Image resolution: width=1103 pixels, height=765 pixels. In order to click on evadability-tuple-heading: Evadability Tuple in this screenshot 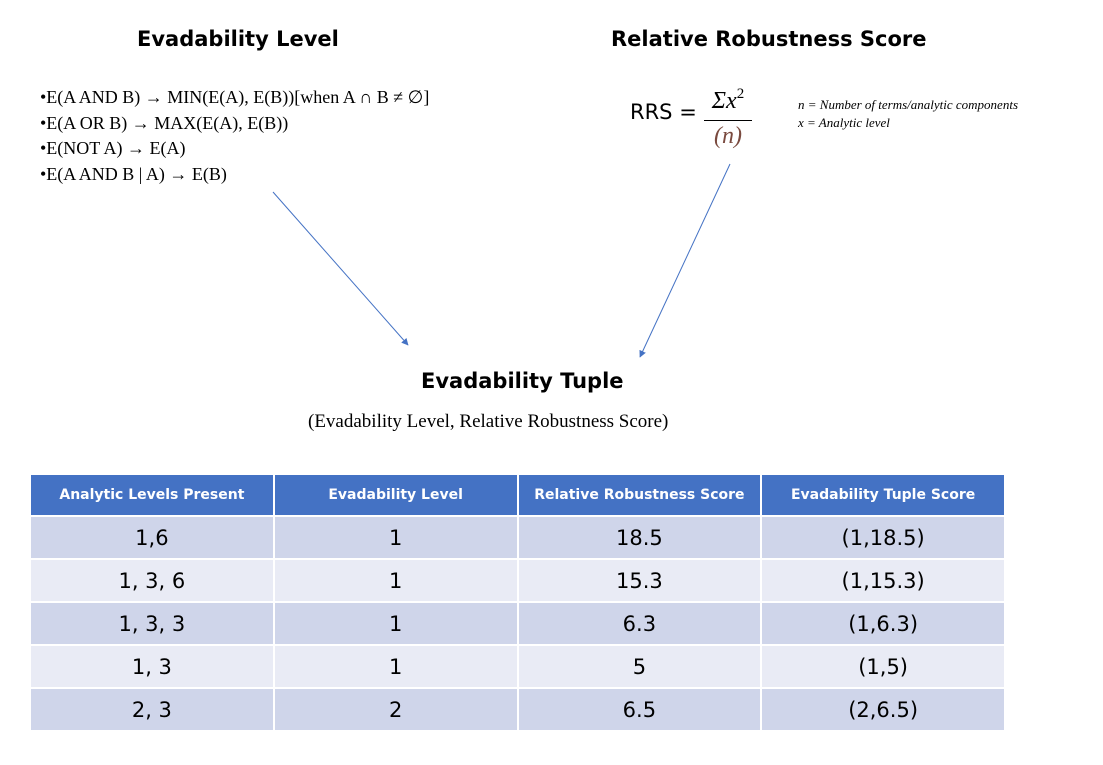, I will do `click(522, 381)`.